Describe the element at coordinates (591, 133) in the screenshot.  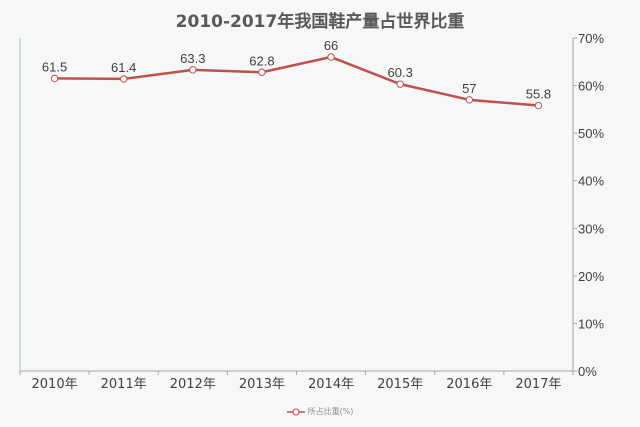
I see `y-tick-label: 50%` at that location.